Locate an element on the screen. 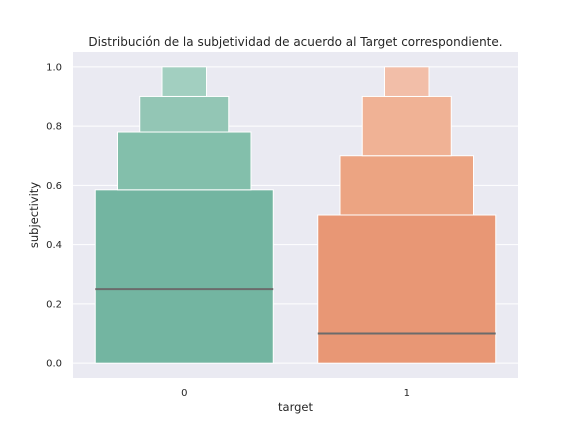 The image size is (576, 432). x-axis-label: target is located at coordinates (295, 407).